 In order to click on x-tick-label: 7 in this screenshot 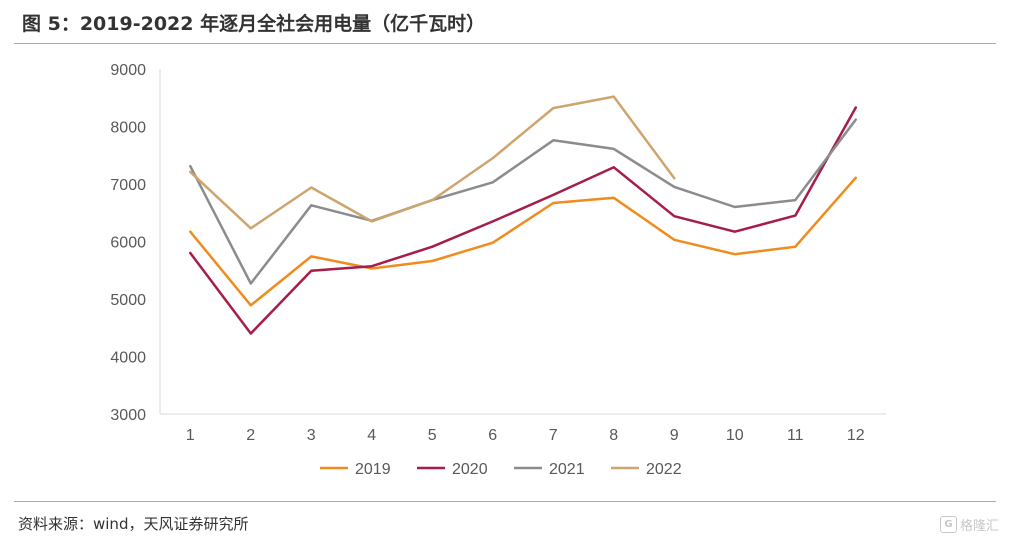, I will do `click(553, 435)`.